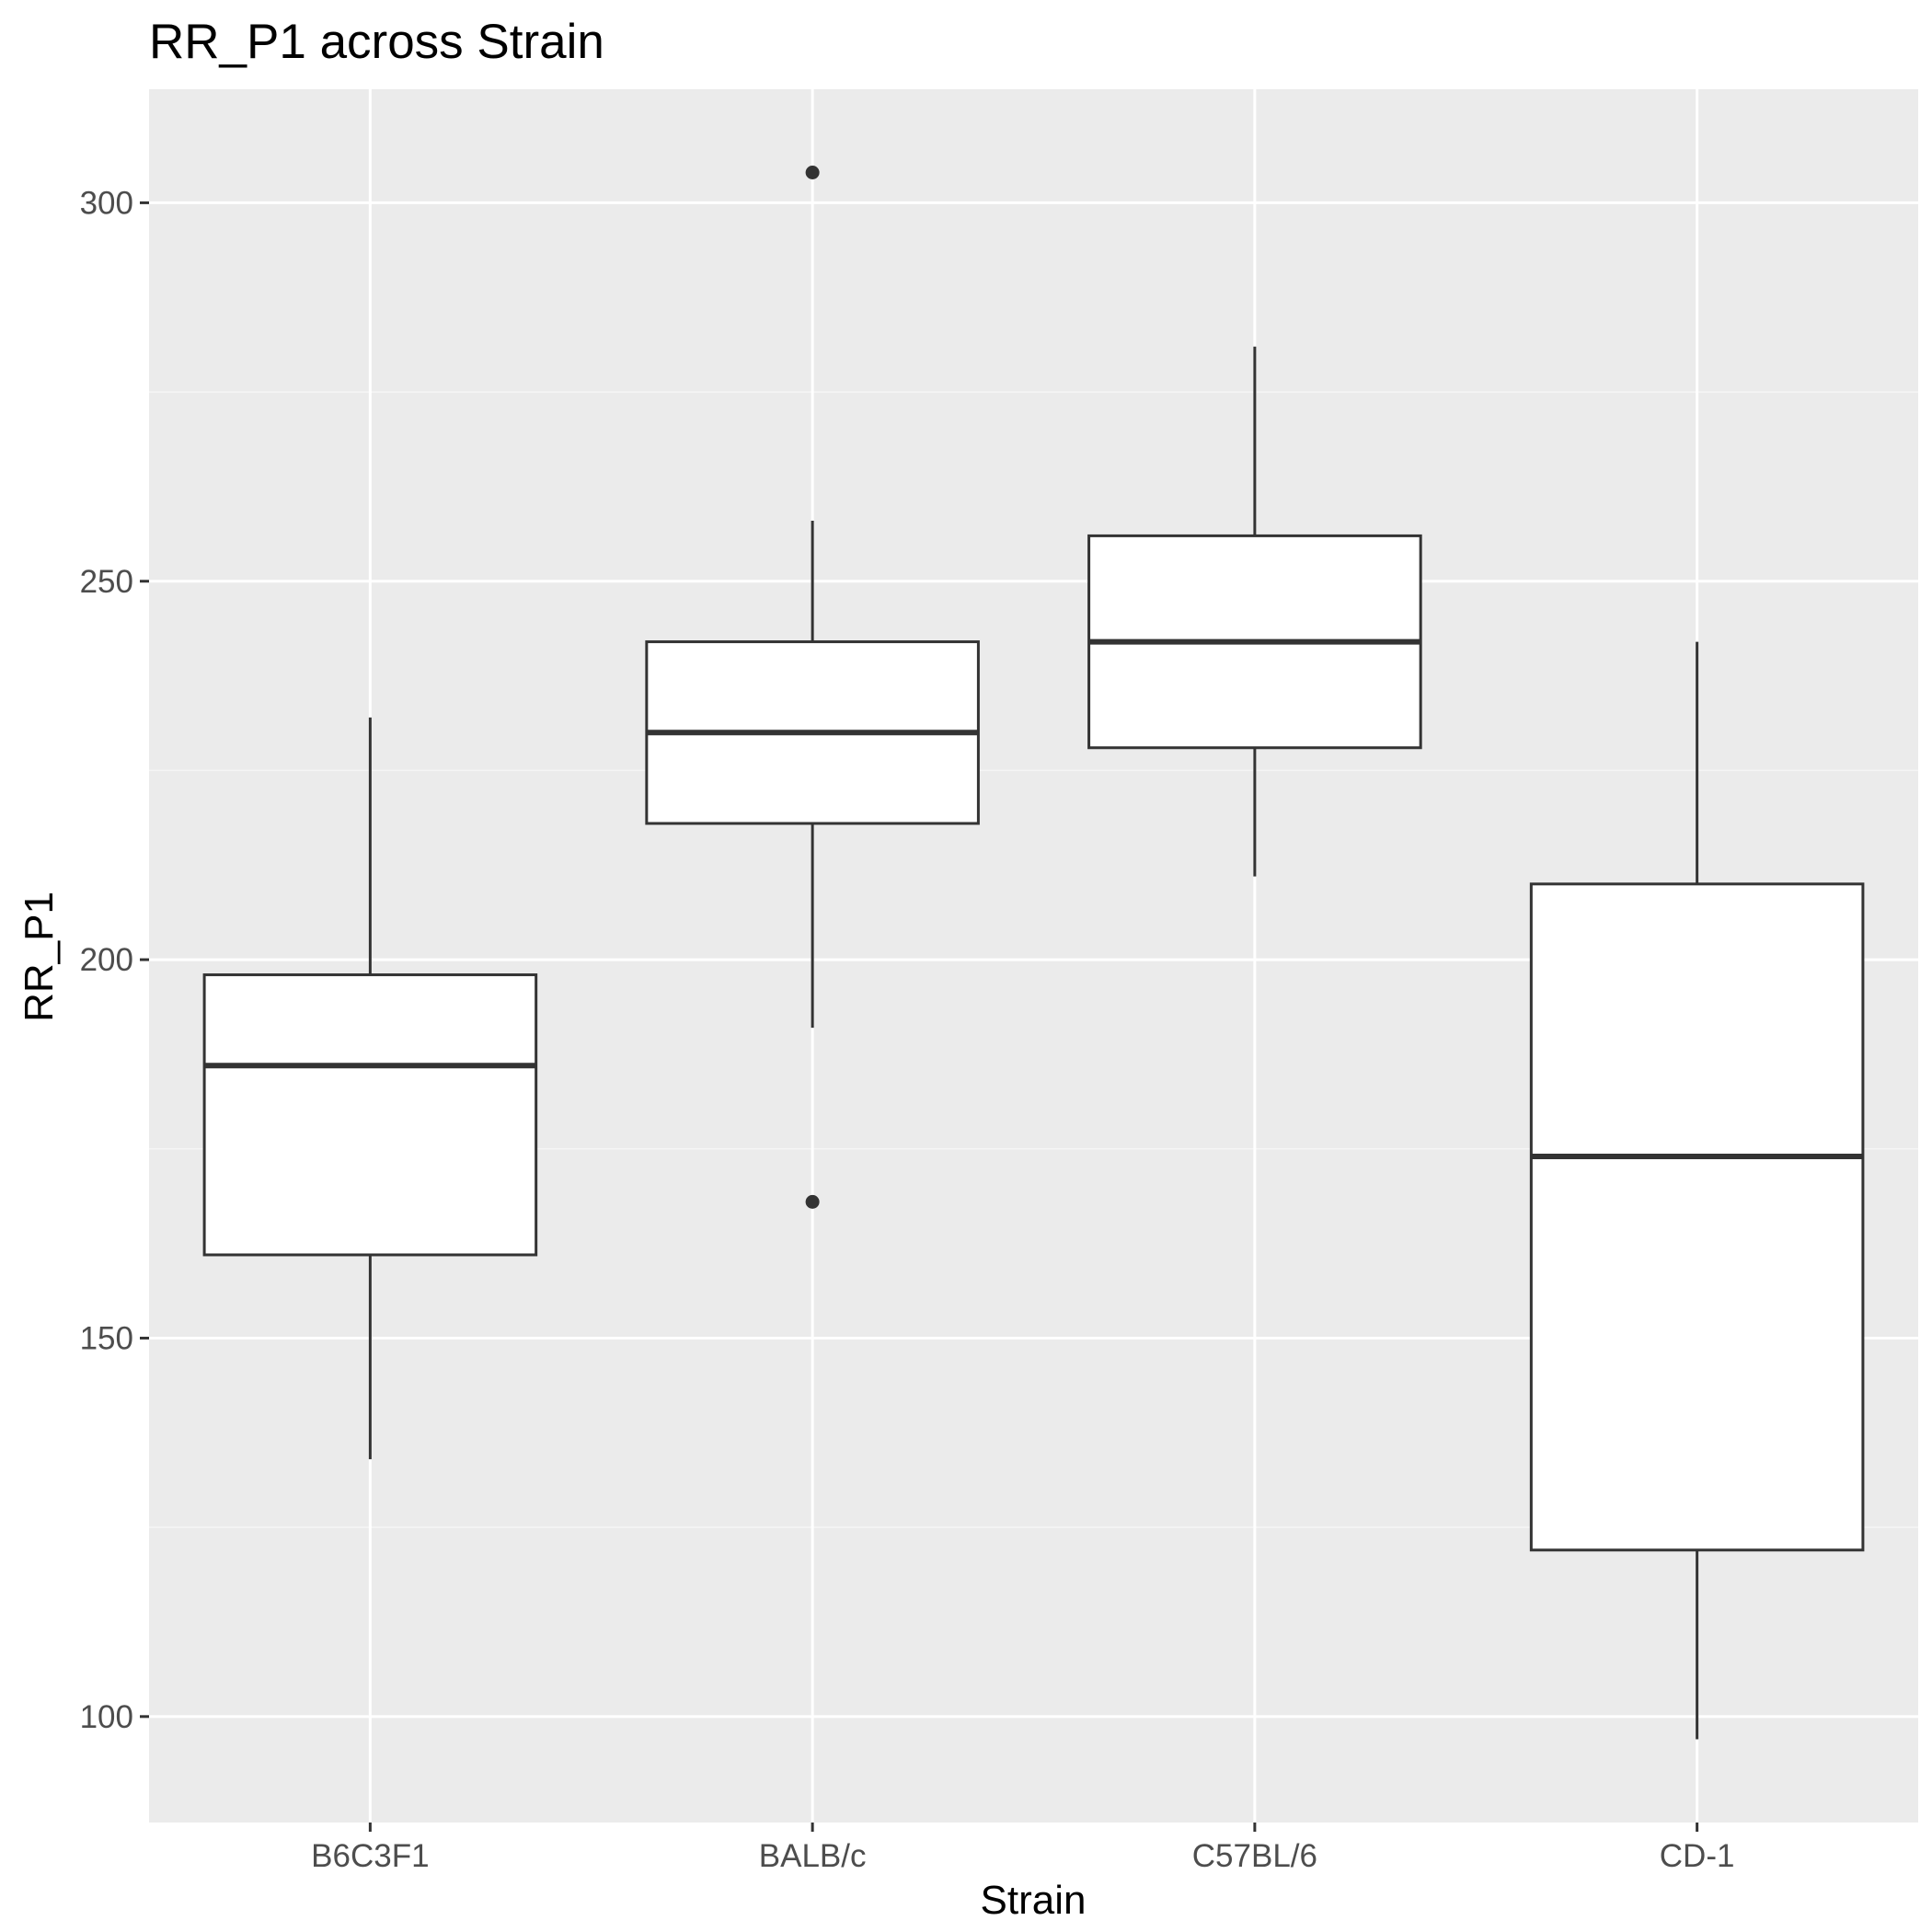 Image resolution: width=1932 pixels, height=1932 pixels. Describe the element at coordinates (1254, 1856) in the screenshot. I see `x-tick-label: C57BL/6` at that location.